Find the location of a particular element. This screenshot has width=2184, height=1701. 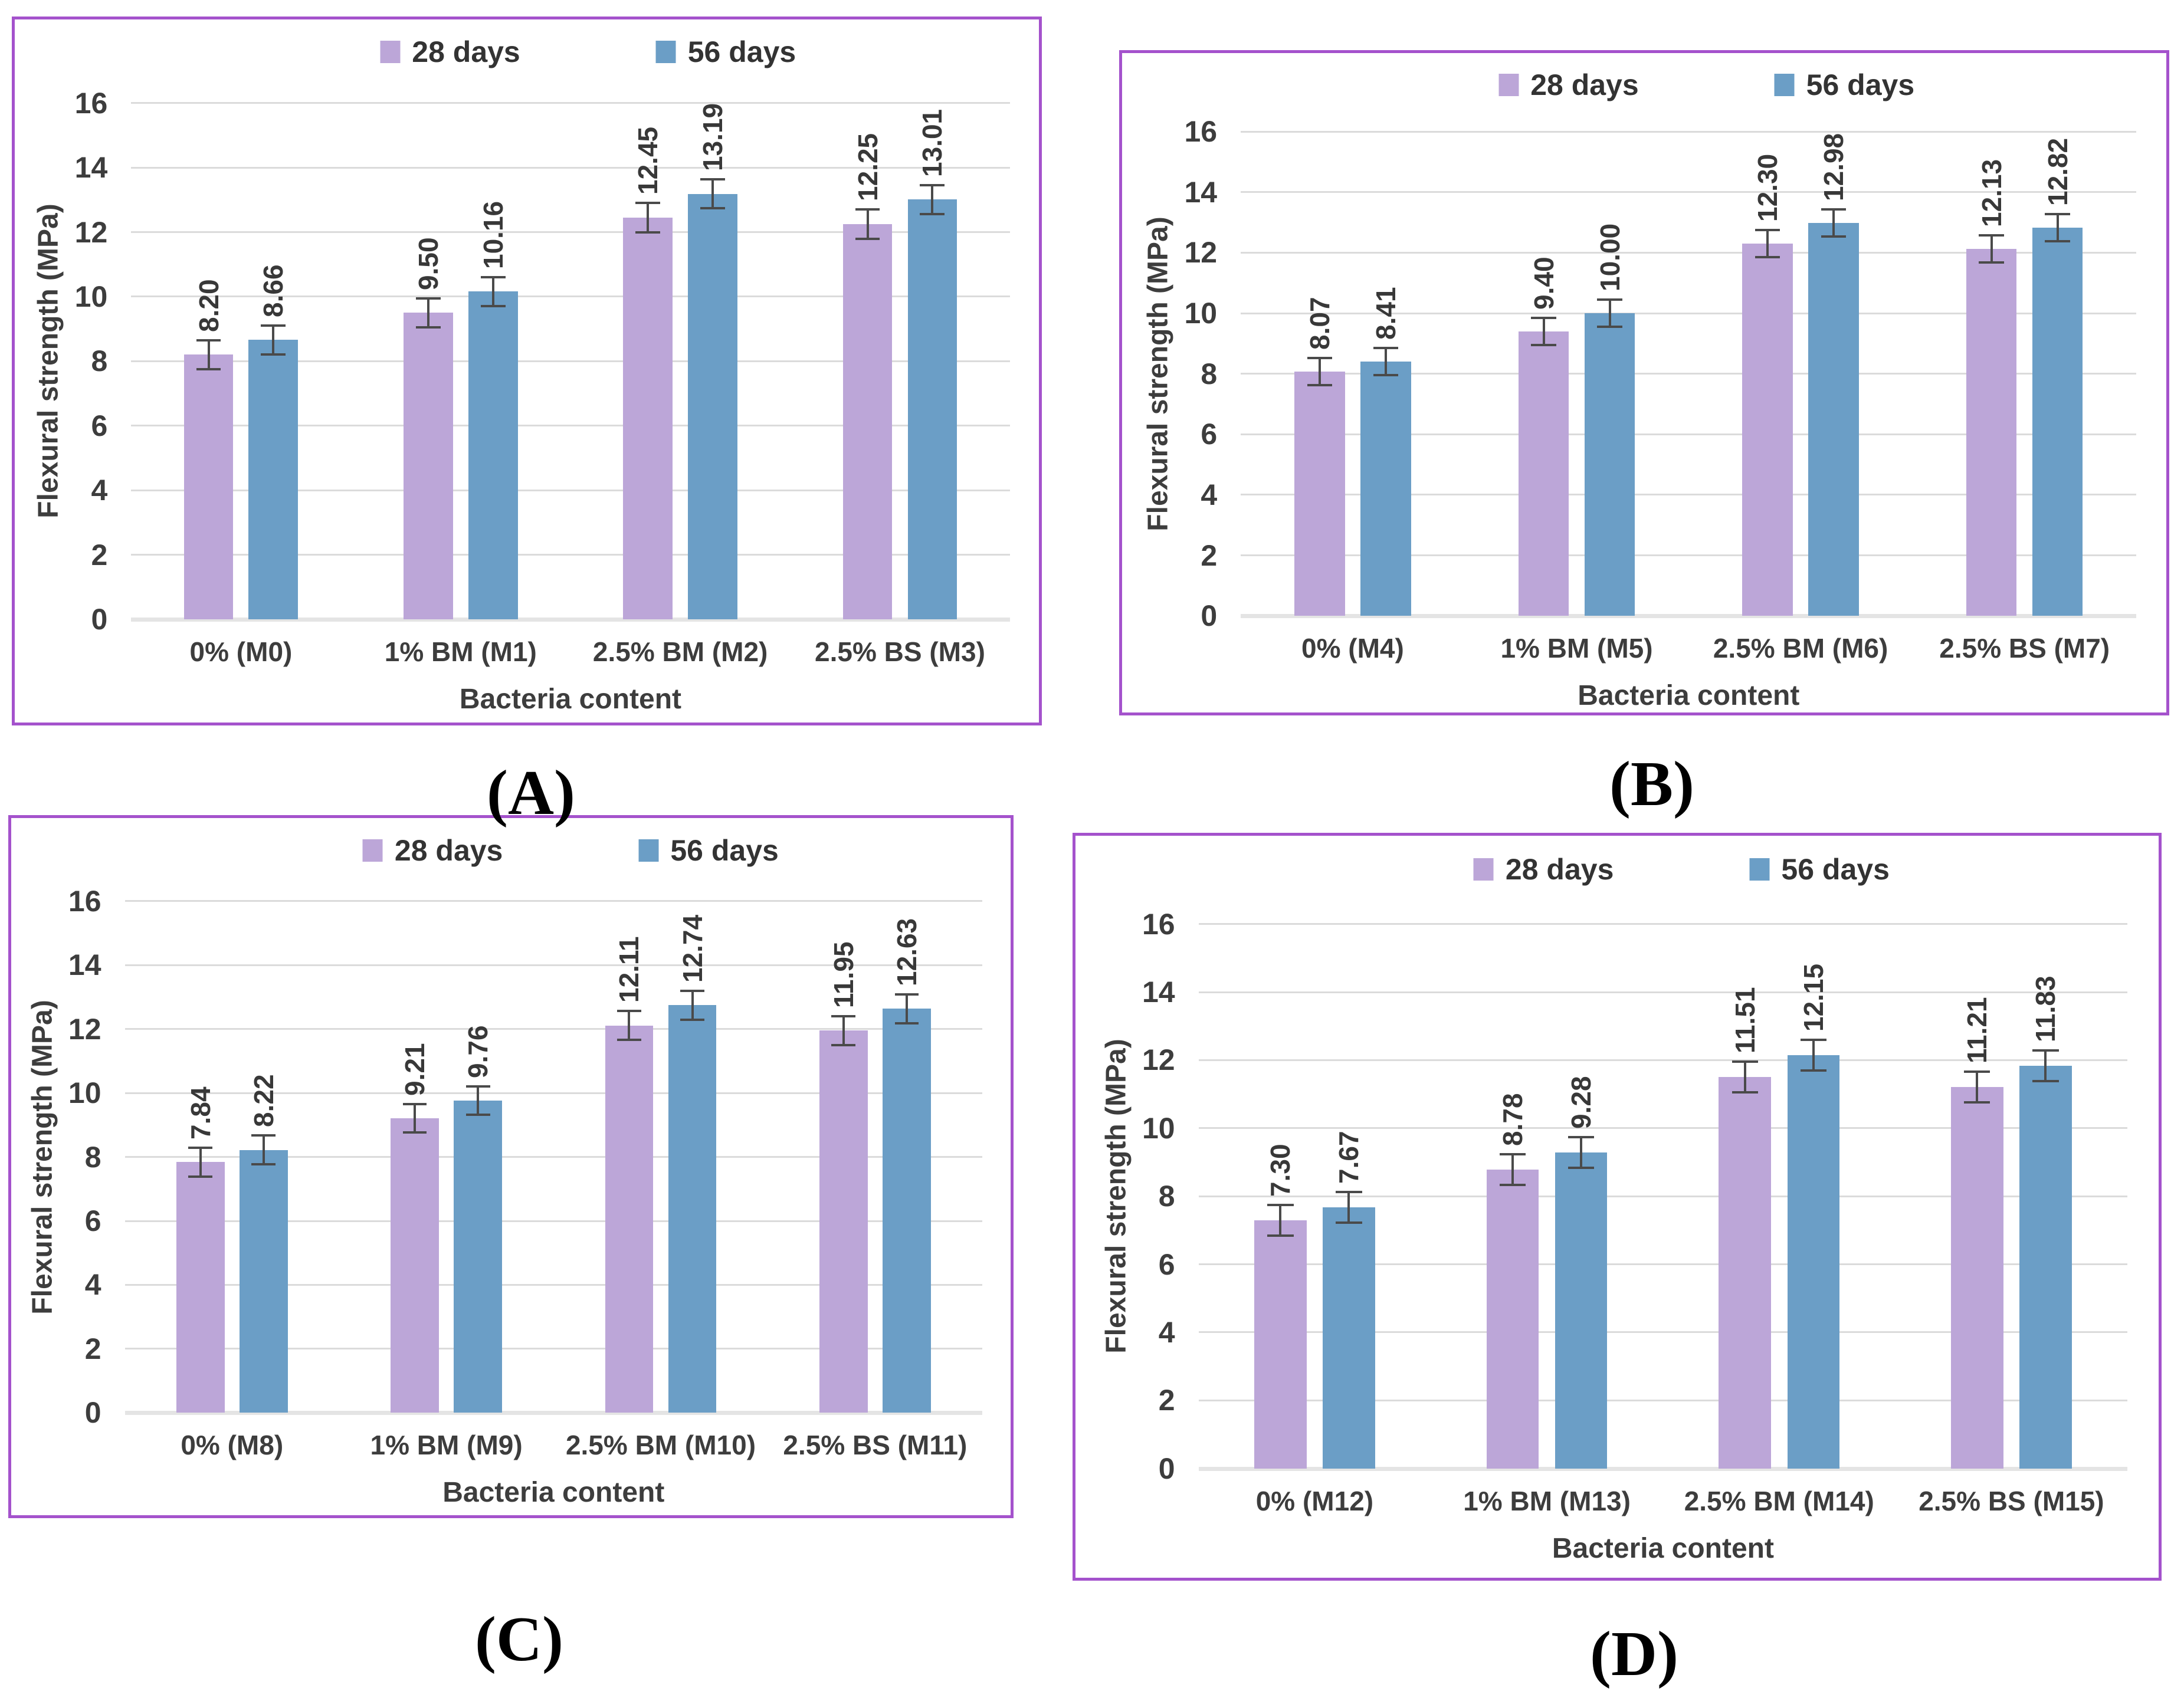

legend-label: 28 days is located at coordinates (1584, 84).